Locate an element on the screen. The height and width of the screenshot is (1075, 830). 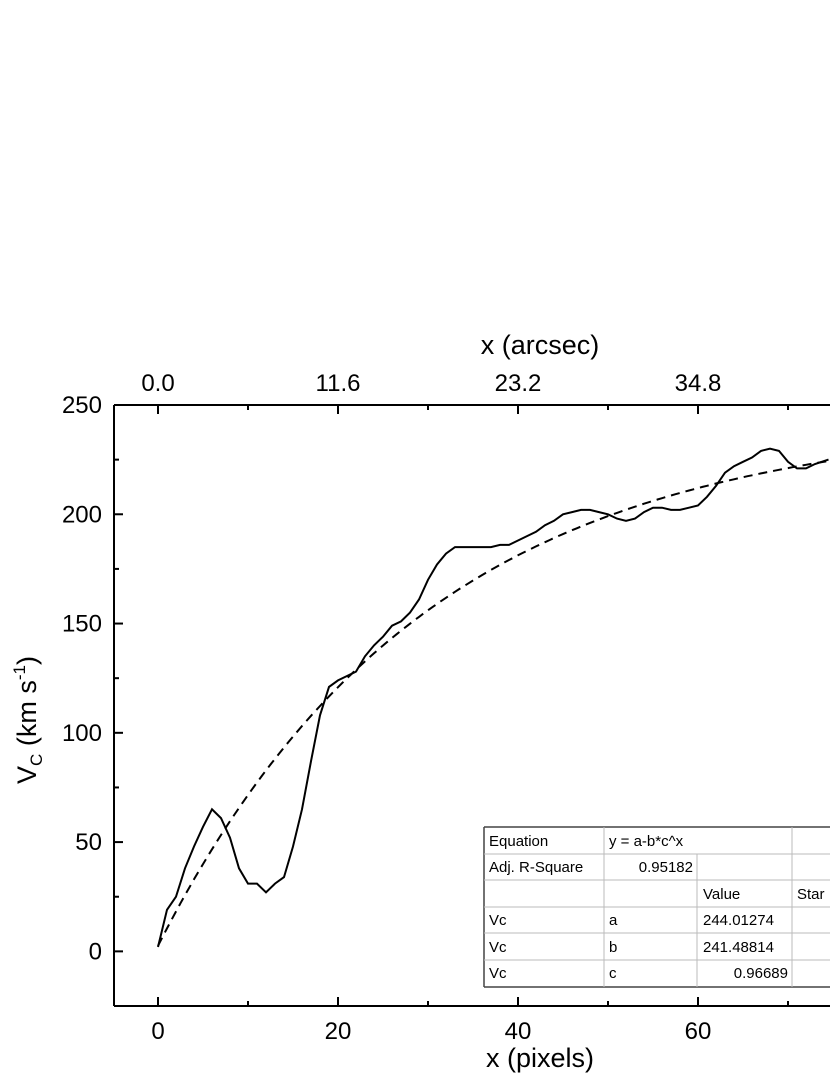
y-tick-label: 100 is located at coordinates (82, 733).